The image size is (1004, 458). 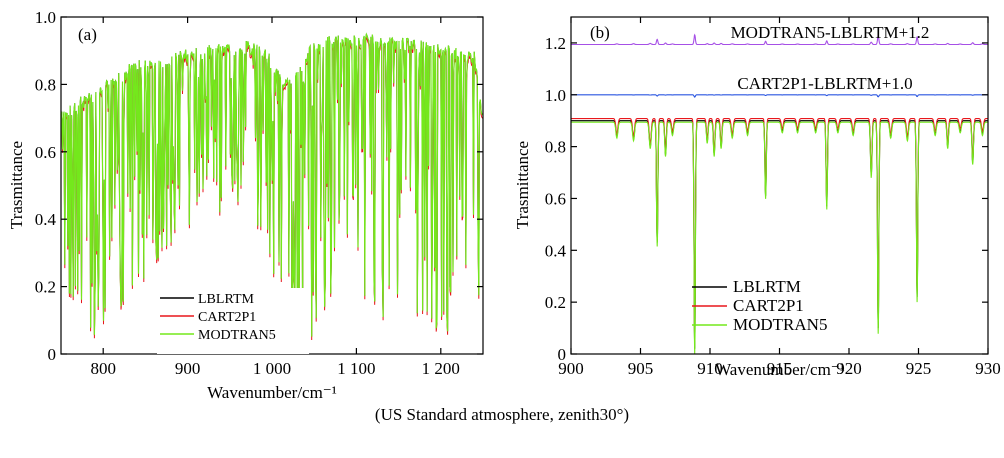 What do you see at coordinates (272, 392) in the screenshot?
I see `panel-a-xlabel: Wavenumber/cm⁻¹` at bounding box center [272, 392].